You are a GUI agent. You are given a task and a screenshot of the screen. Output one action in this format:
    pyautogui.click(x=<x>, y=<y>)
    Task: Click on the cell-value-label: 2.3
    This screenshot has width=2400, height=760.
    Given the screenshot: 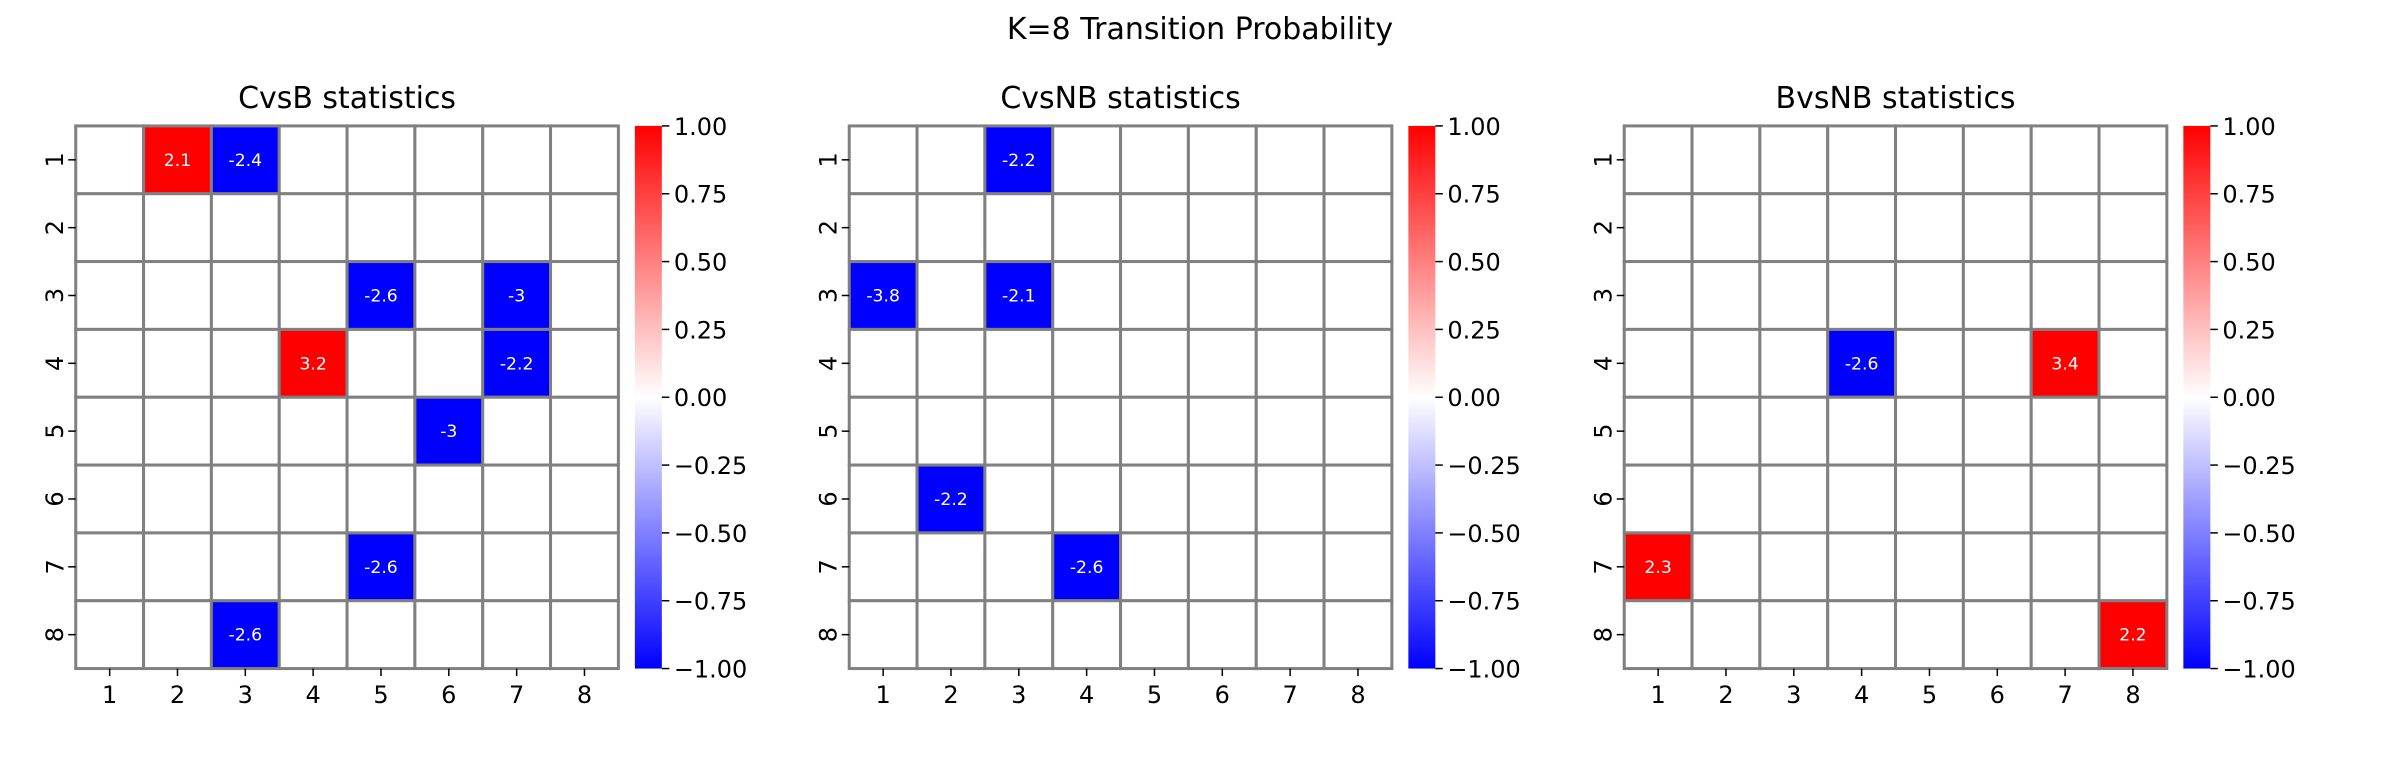 What is the action you would take?
    pyautogui.click(x=1657, y=568)
    